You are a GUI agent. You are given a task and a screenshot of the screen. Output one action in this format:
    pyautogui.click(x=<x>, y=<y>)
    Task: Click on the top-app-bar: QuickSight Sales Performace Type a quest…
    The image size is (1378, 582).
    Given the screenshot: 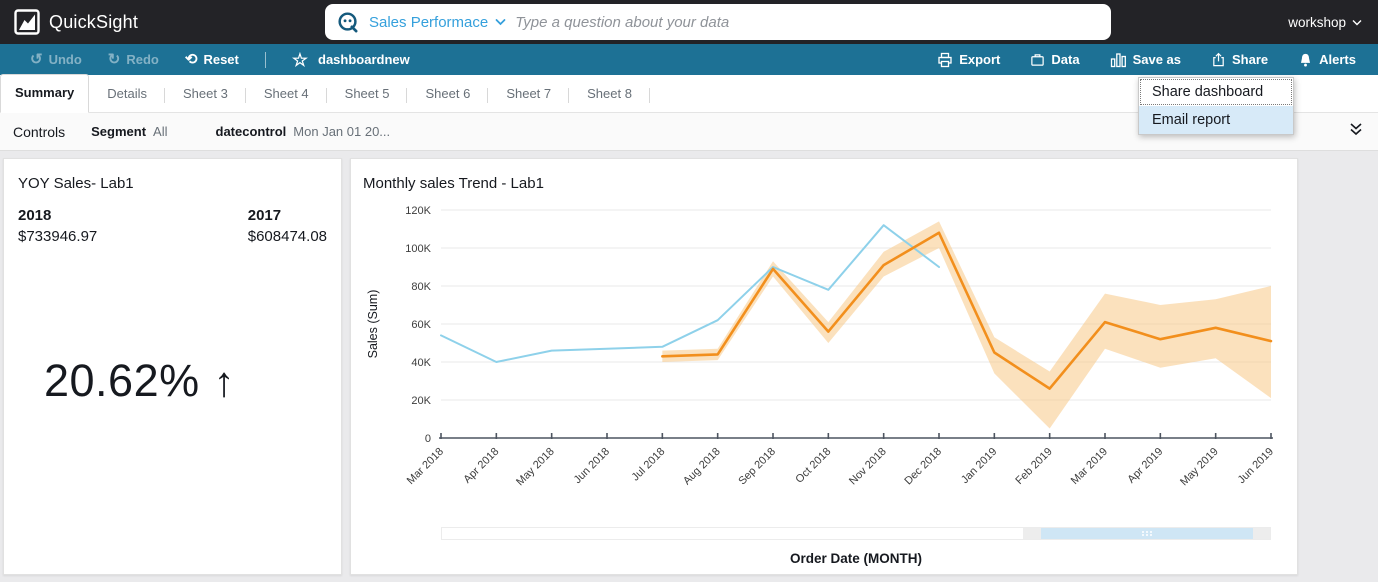 What is the action you would take?
    pyautogui.click(x=689, y=22)
    